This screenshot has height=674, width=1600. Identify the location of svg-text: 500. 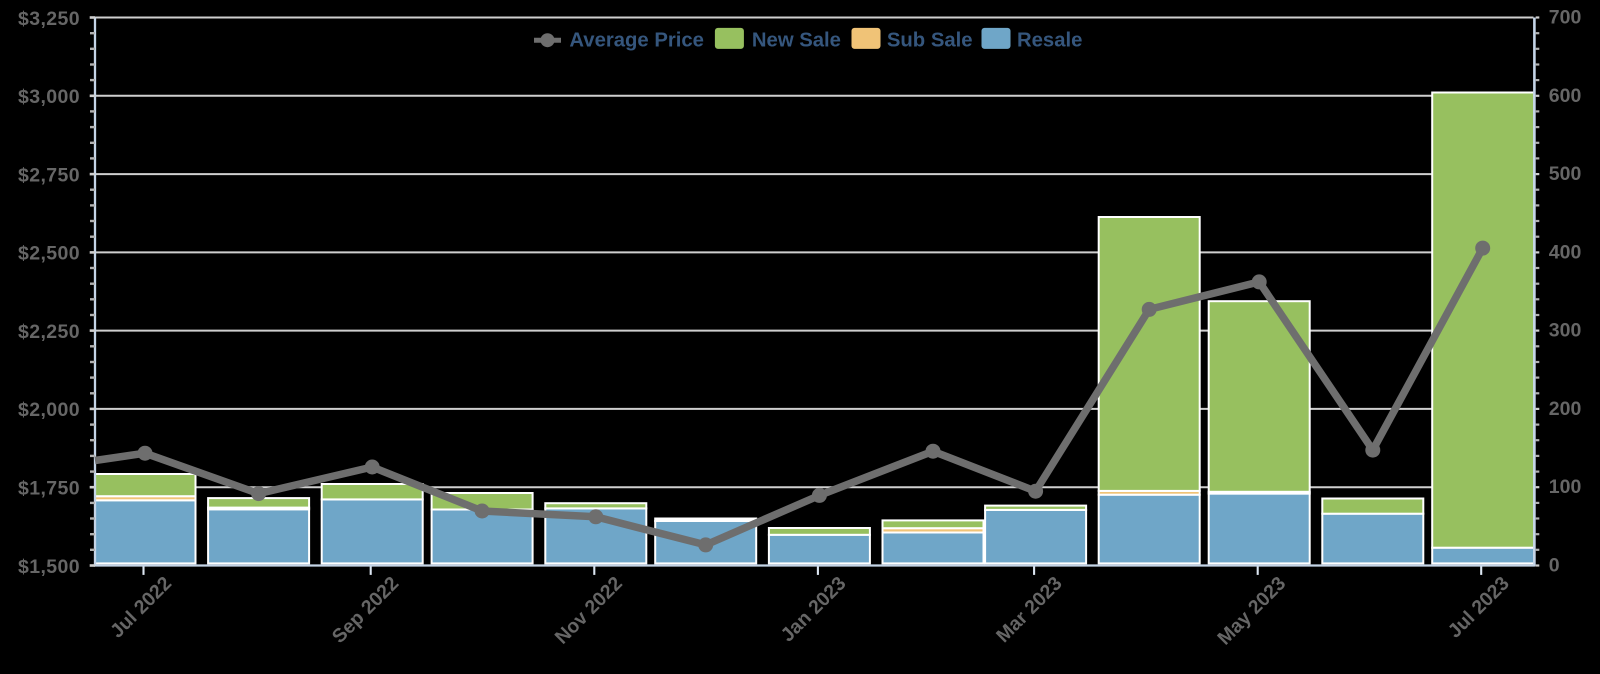
(1565, 174).